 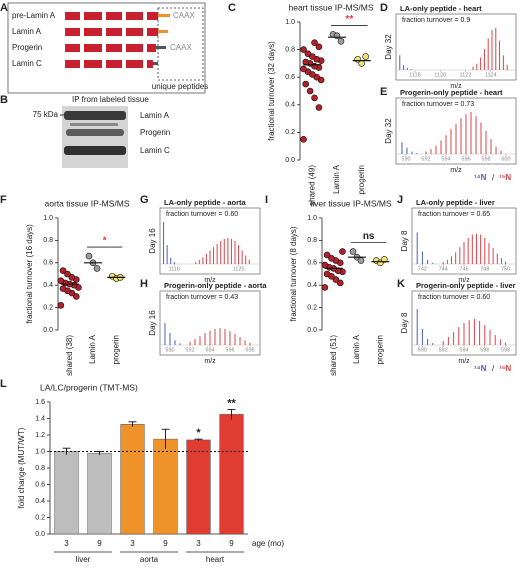 I want to click on x-tick-label: 592, so click(x=189, y=350).